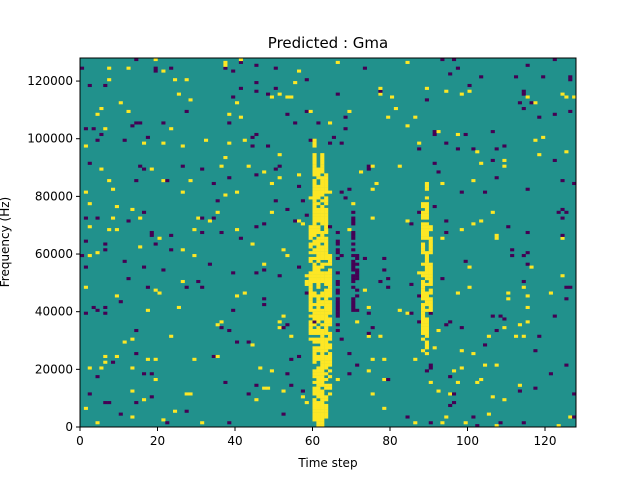 This screenshot has width=640, height=480. I want to click on x-tick-label: 100, so click(467, 441).